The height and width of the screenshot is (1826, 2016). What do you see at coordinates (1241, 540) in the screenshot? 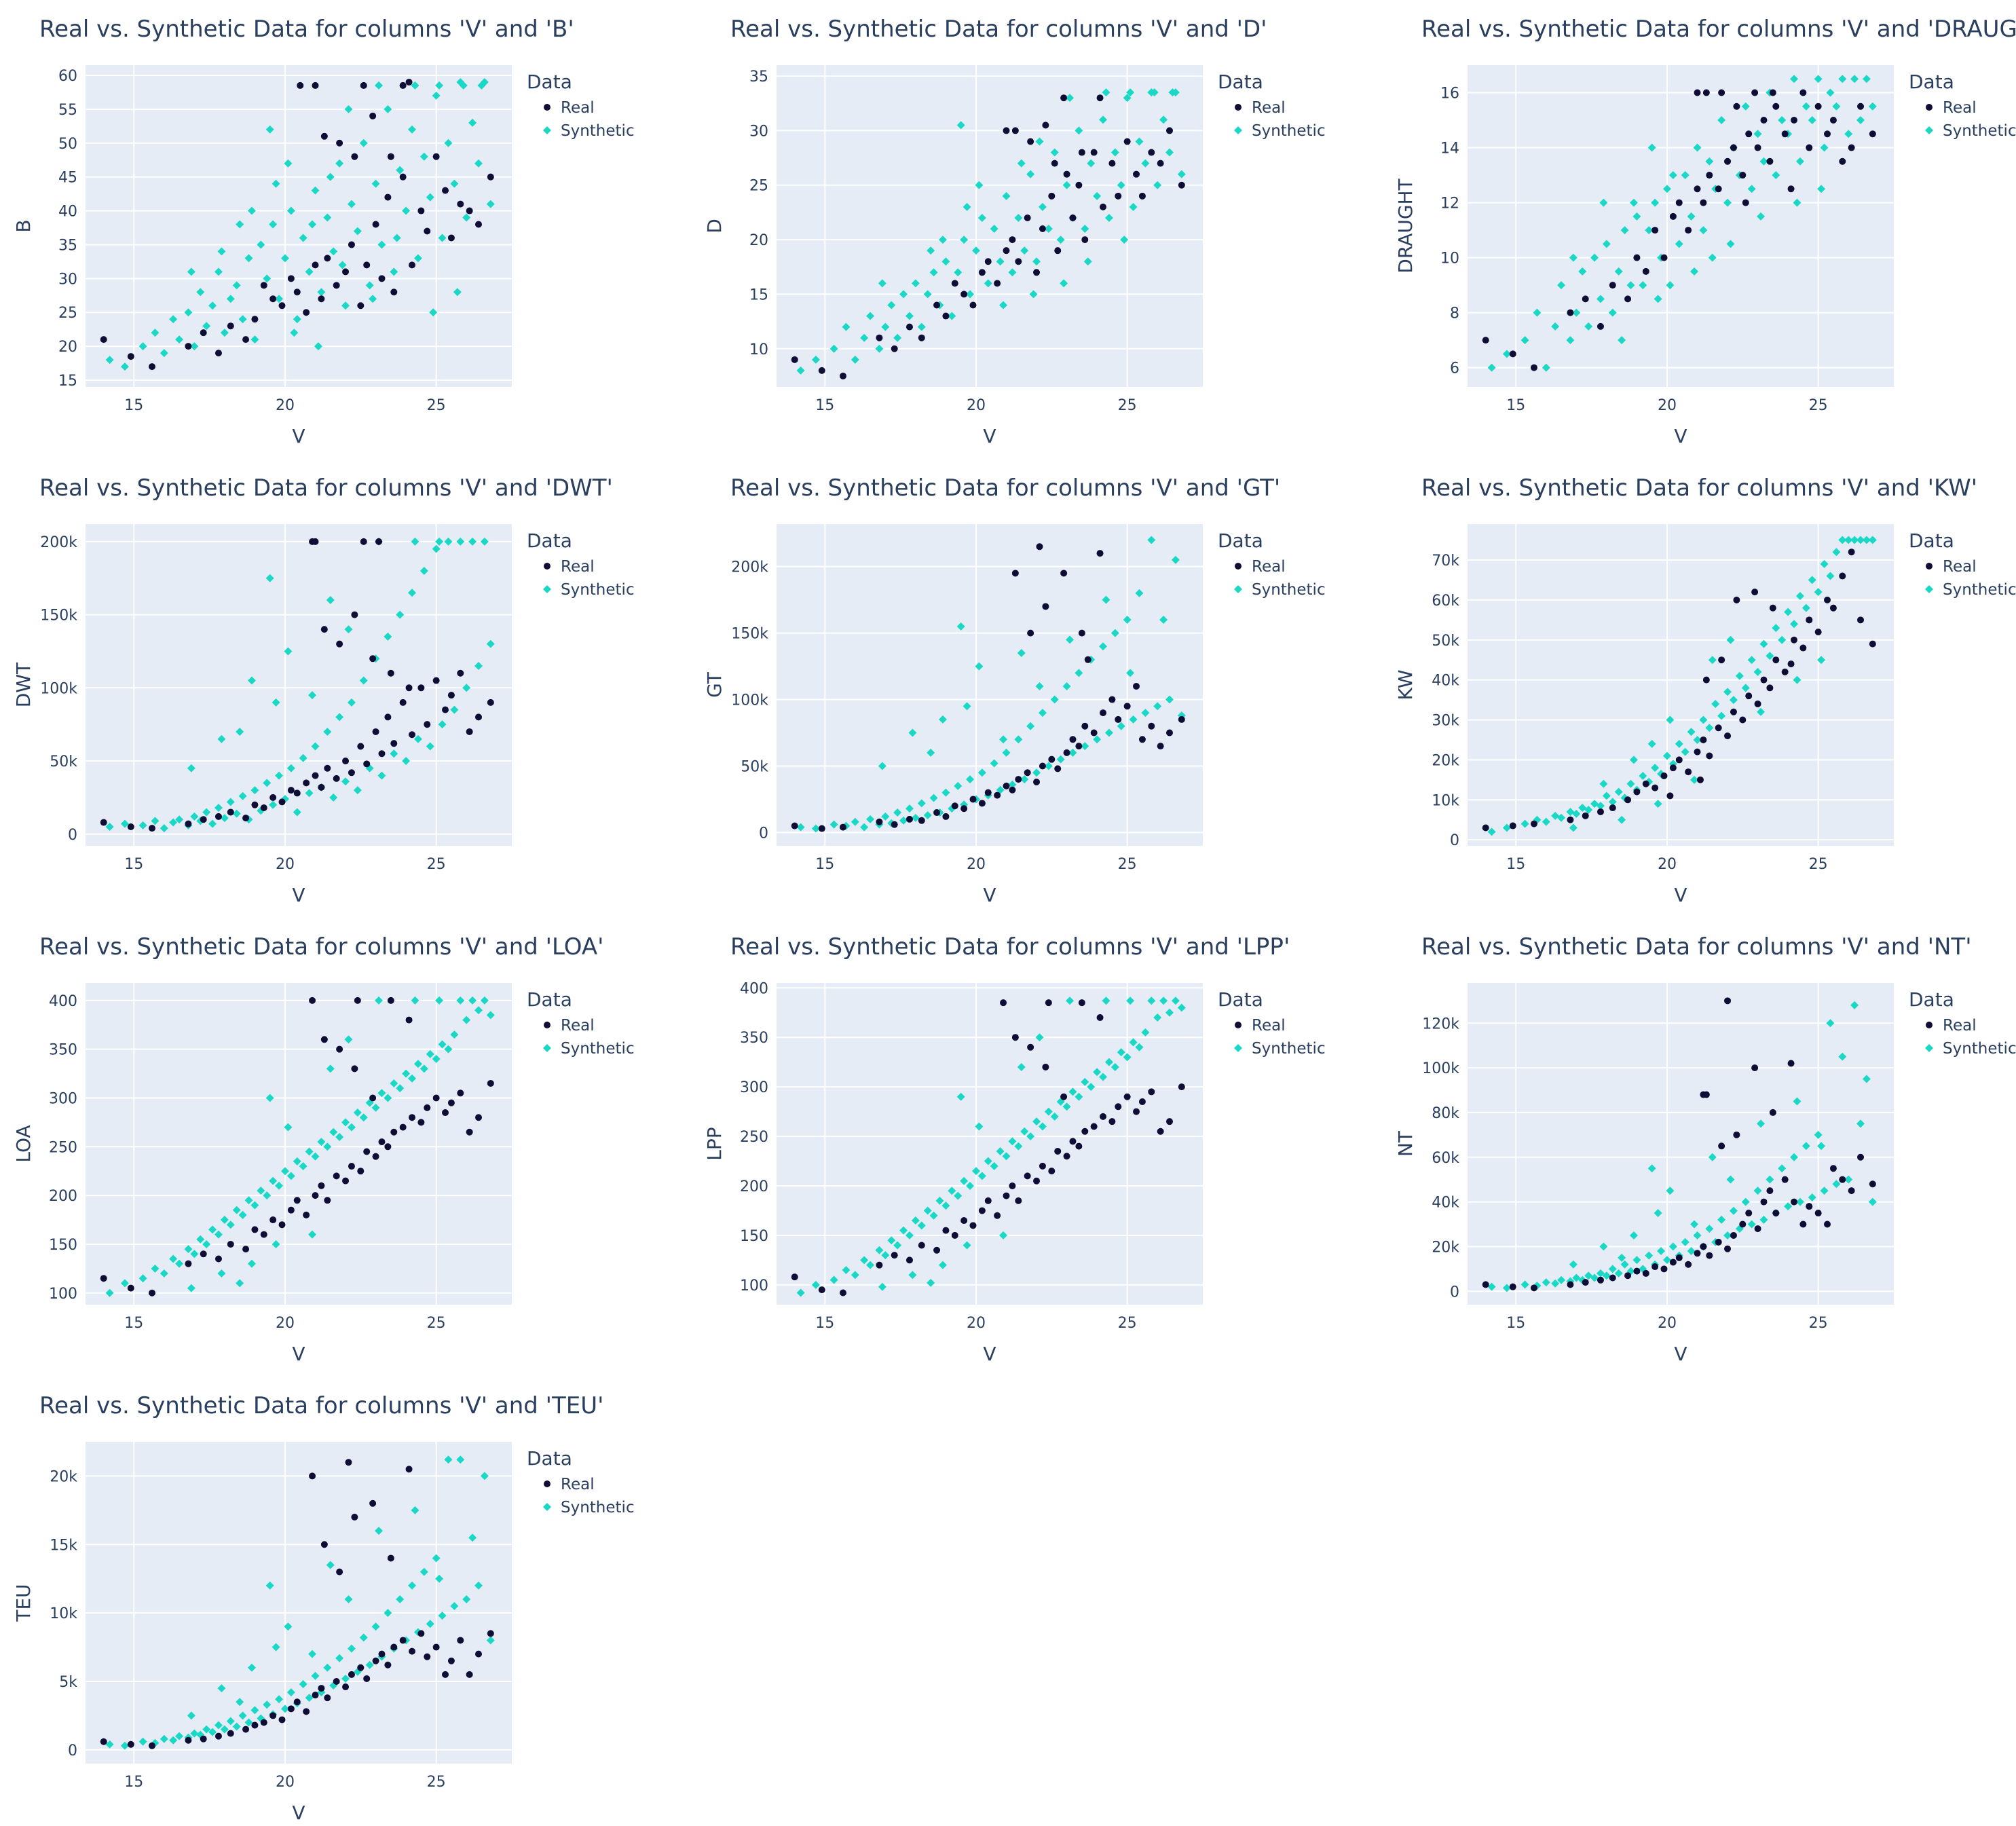
I see `legend-title: Data` at bounding box center [1241, 540].